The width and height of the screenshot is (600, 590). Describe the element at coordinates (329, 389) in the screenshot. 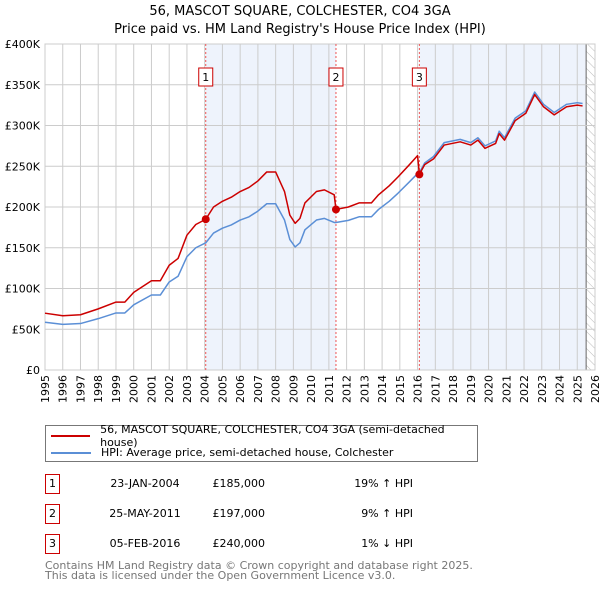

I see `x-tick-label: 2011` at that location.